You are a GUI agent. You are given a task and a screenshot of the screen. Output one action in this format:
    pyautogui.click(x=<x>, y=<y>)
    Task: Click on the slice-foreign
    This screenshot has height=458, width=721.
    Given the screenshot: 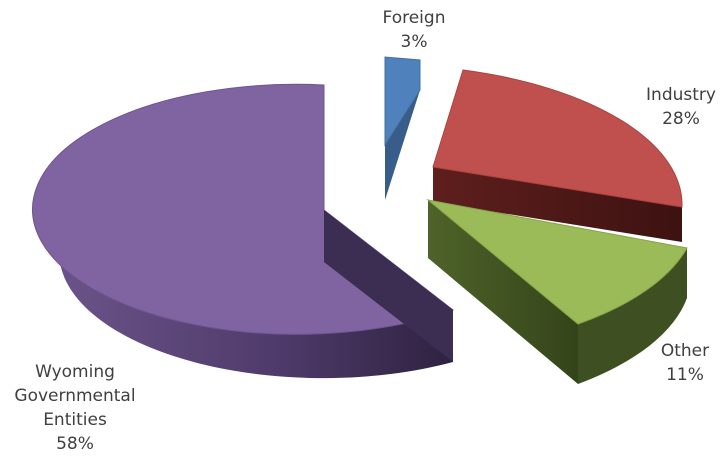 What is the action you would take?
    pyautogui.click(x=402, y=128)
    